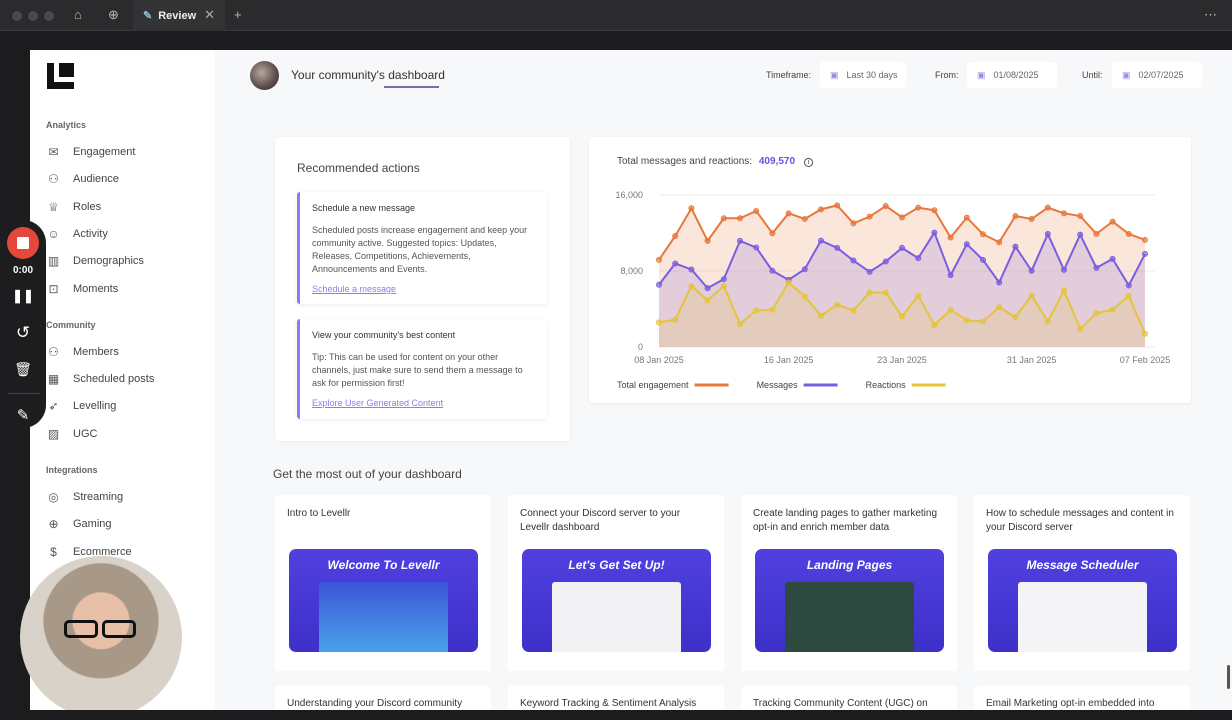  Describe the element at coordinates (1228, 677) in the screenshot. I see `scrollbar` at that location.